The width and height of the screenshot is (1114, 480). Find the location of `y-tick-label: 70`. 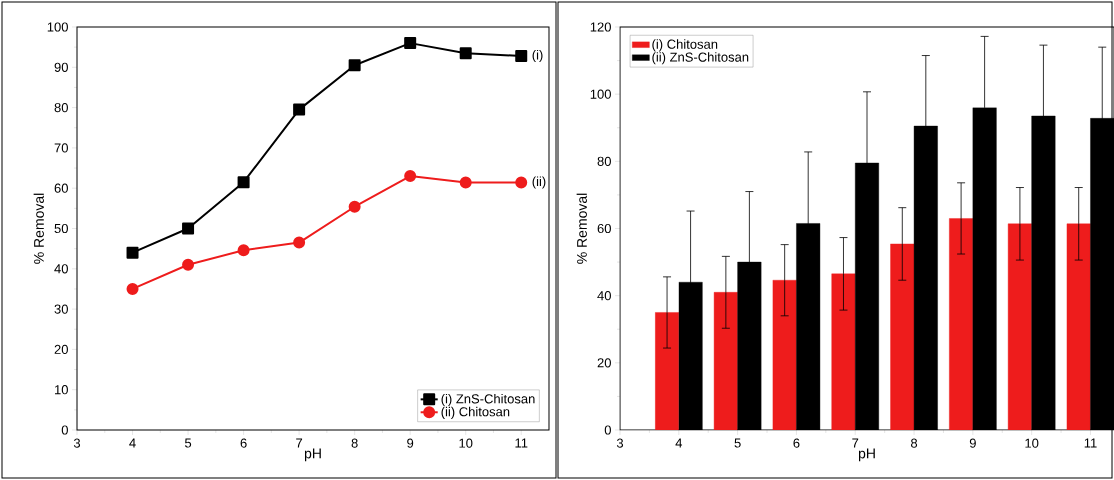

y-tick-label: 70 is located at coordinates (61, 148).